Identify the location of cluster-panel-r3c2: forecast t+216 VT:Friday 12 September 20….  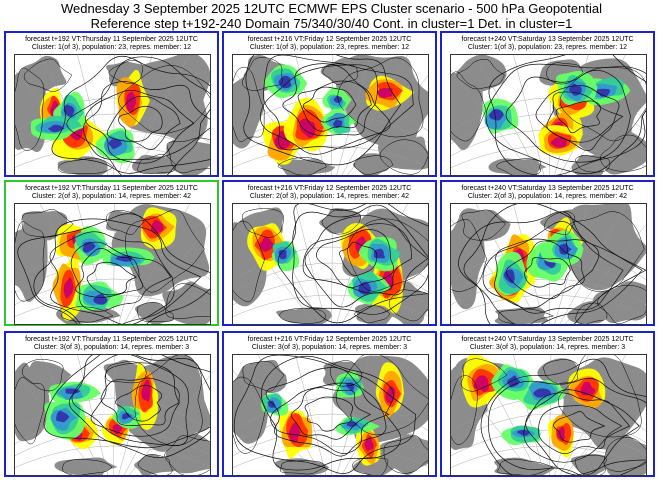
(329, 404).